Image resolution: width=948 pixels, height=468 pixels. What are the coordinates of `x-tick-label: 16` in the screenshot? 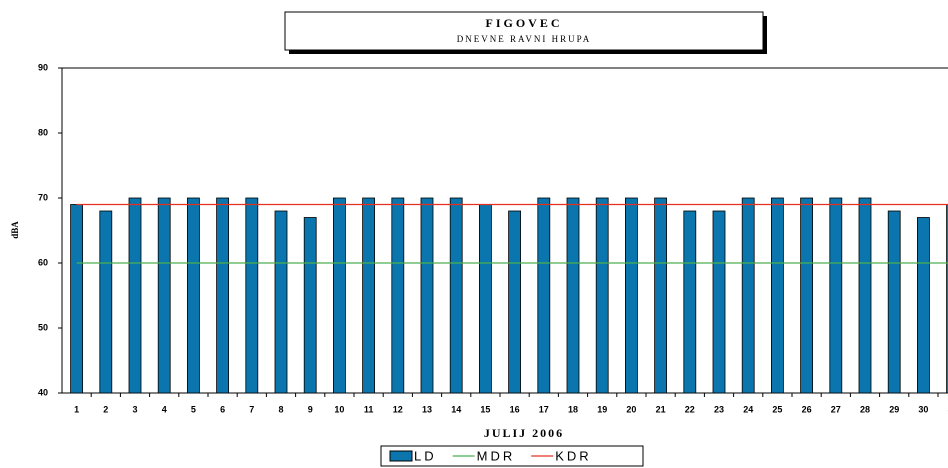 It's located at (515, 409).